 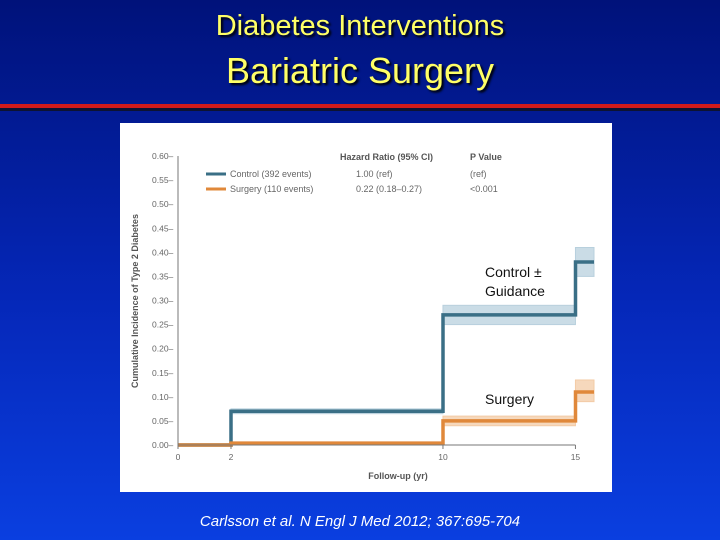 I want to click on annotation-control-line1: Control ±, so click(x=513, y=272).